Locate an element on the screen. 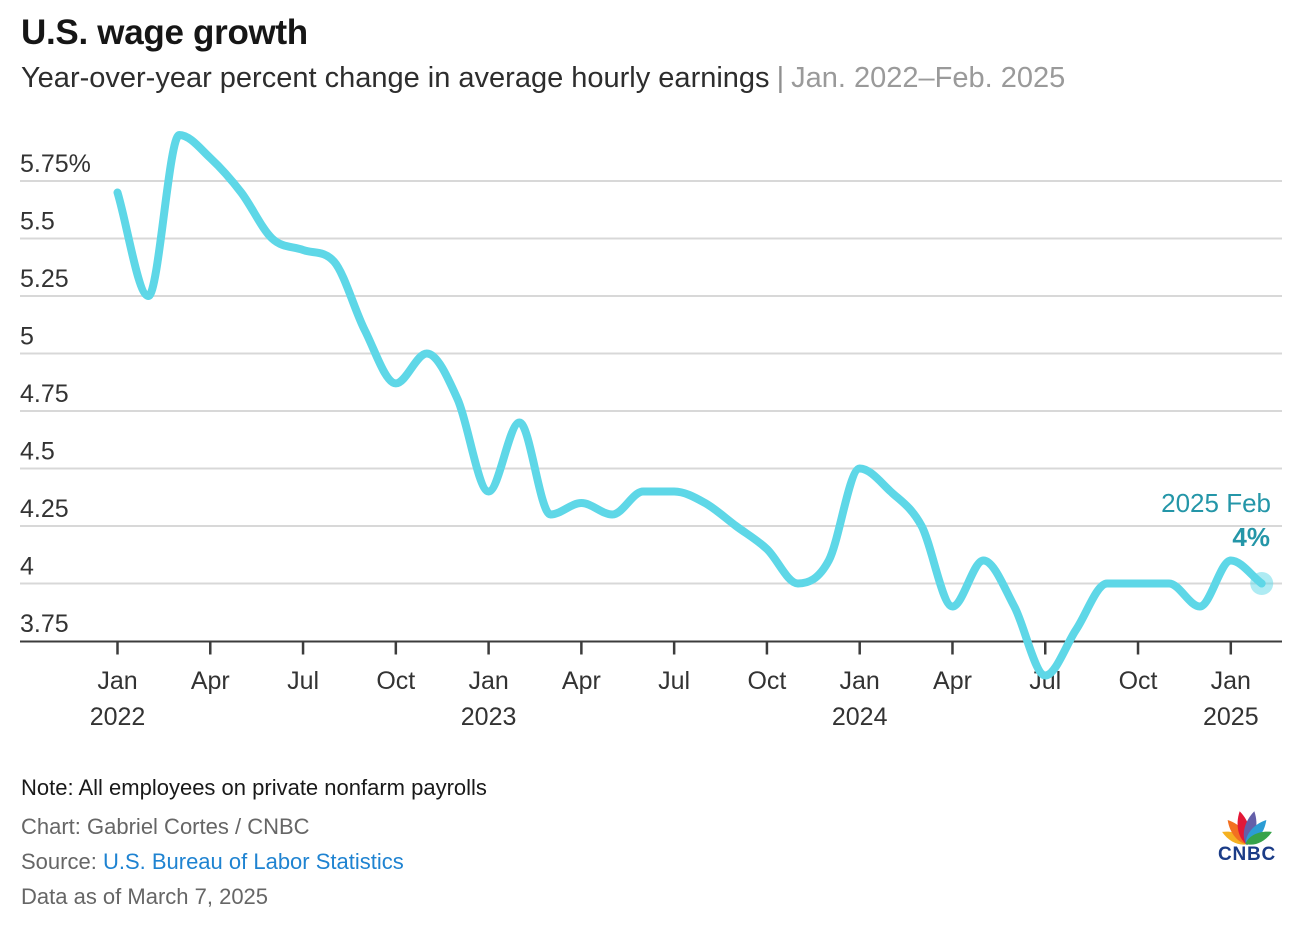 This screenshot has width=1308, height=936. latest-point-marker is located at coordinates (1262, 583).